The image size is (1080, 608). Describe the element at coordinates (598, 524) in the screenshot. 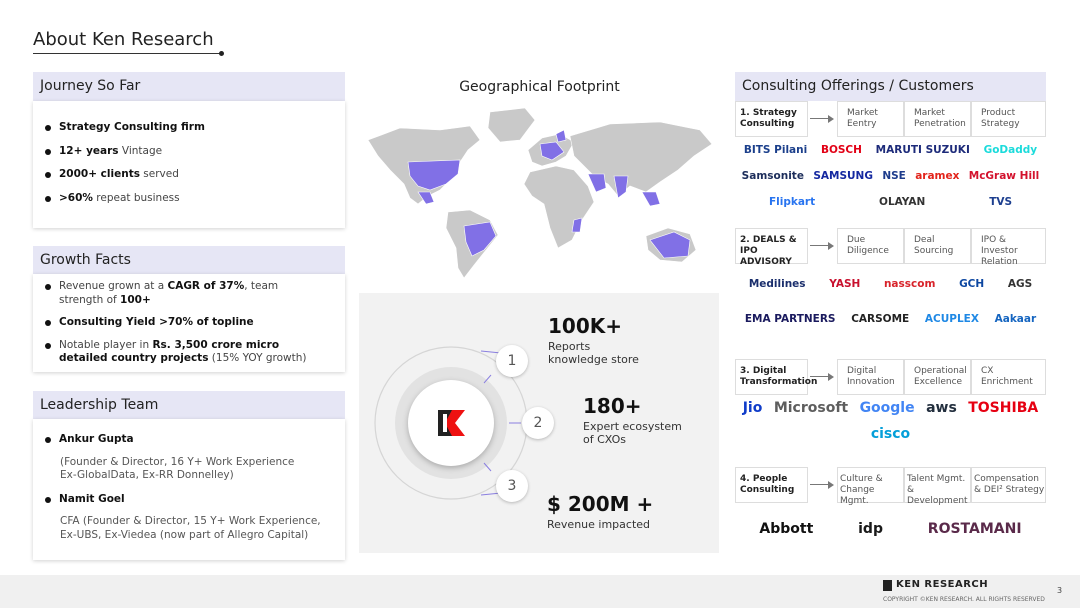

I see `stat-label: Revenue impacted` at that location.